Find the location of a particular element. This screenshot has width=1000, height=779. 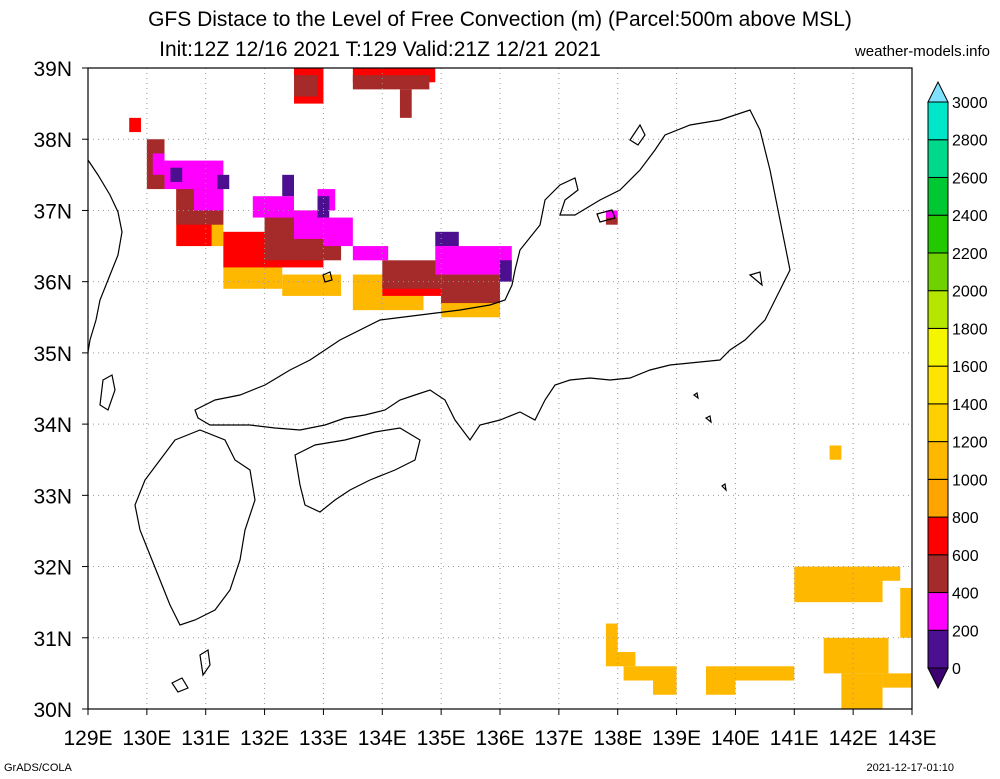

software-credit: GrADS/COLA is located at coordinates (38, 768).